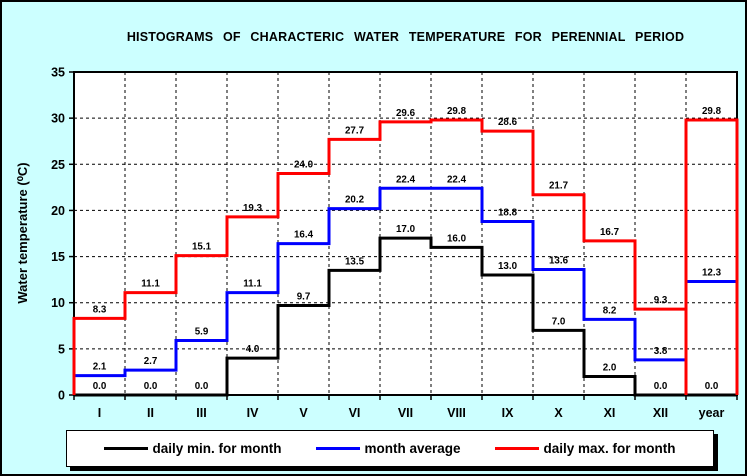  Describe the element at coordinates (58, 211) in the screenshot. I see `y-tick-label: 20` at that location.